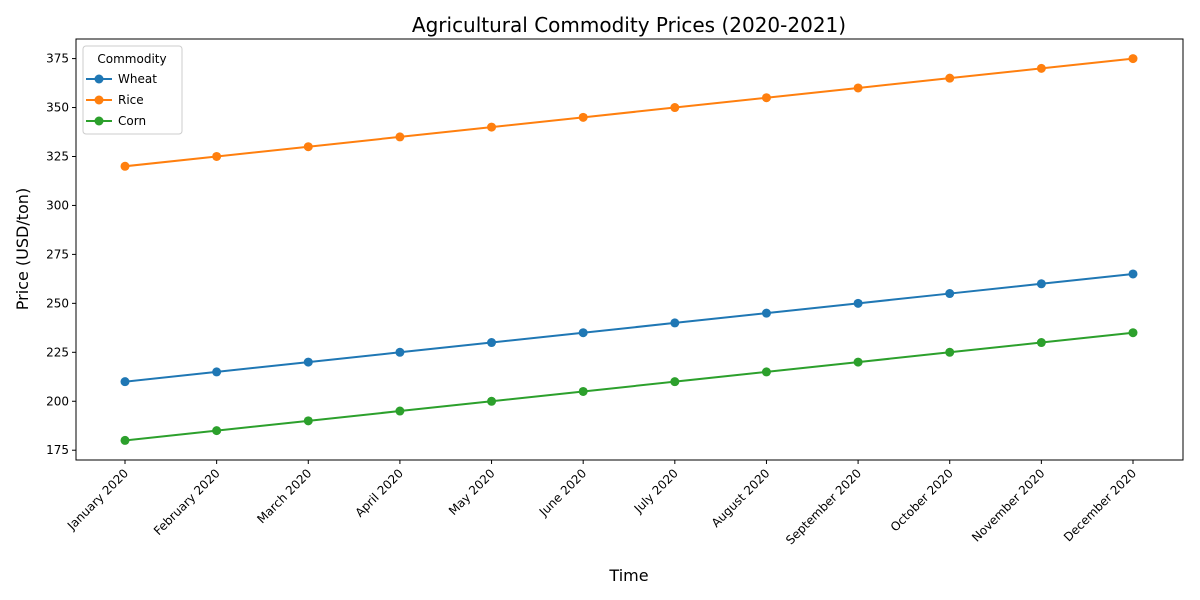  What do you see at coordinates (562, 492) in the screenshot?
I see `x-tick-label: June 2020` at bounding box center [562, 492].